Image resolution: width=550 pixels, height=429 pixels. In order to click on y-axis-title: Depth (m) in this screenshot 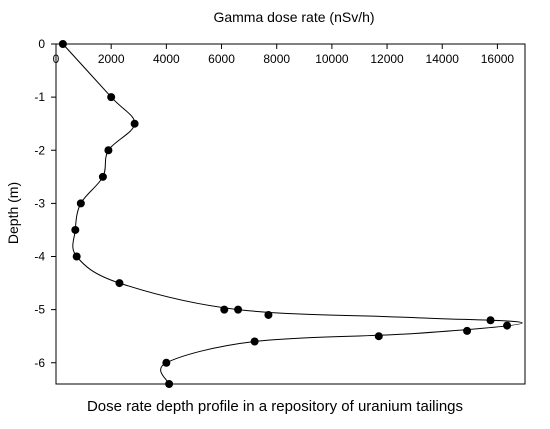, I will do `click(13, 213)`.